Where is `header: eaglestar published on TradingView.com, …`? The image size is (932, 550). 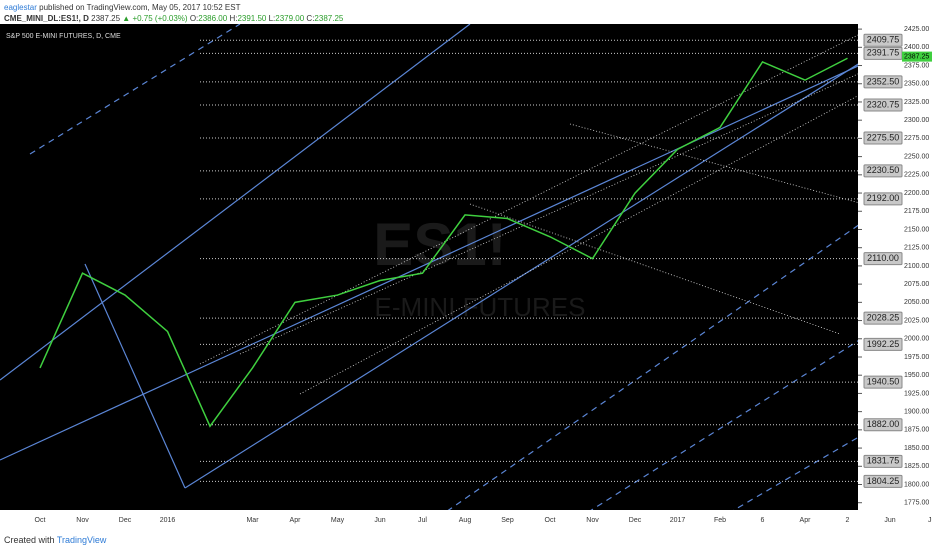
header: eaglestar published on TradingView.com, … is located at coordinates (173, 13).